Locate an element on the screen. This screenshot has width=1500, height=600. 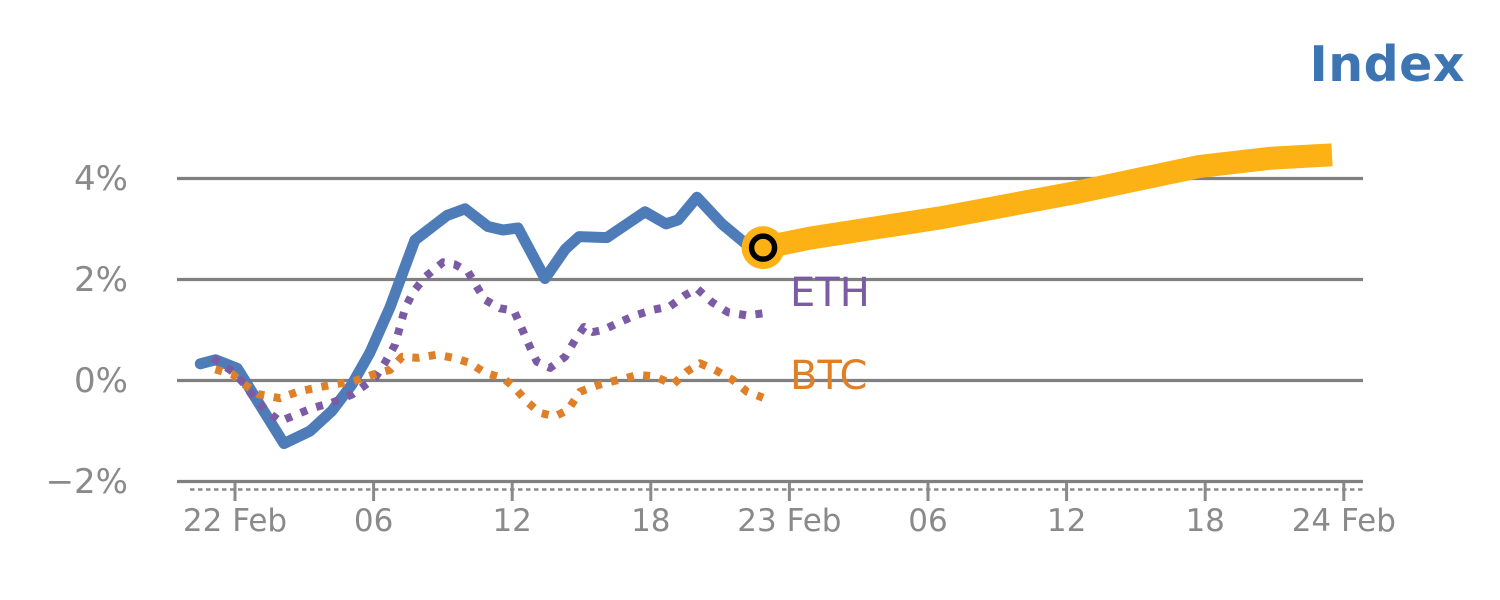
x-tick-label: 24 Feb is located at coordinates (1343, 521).